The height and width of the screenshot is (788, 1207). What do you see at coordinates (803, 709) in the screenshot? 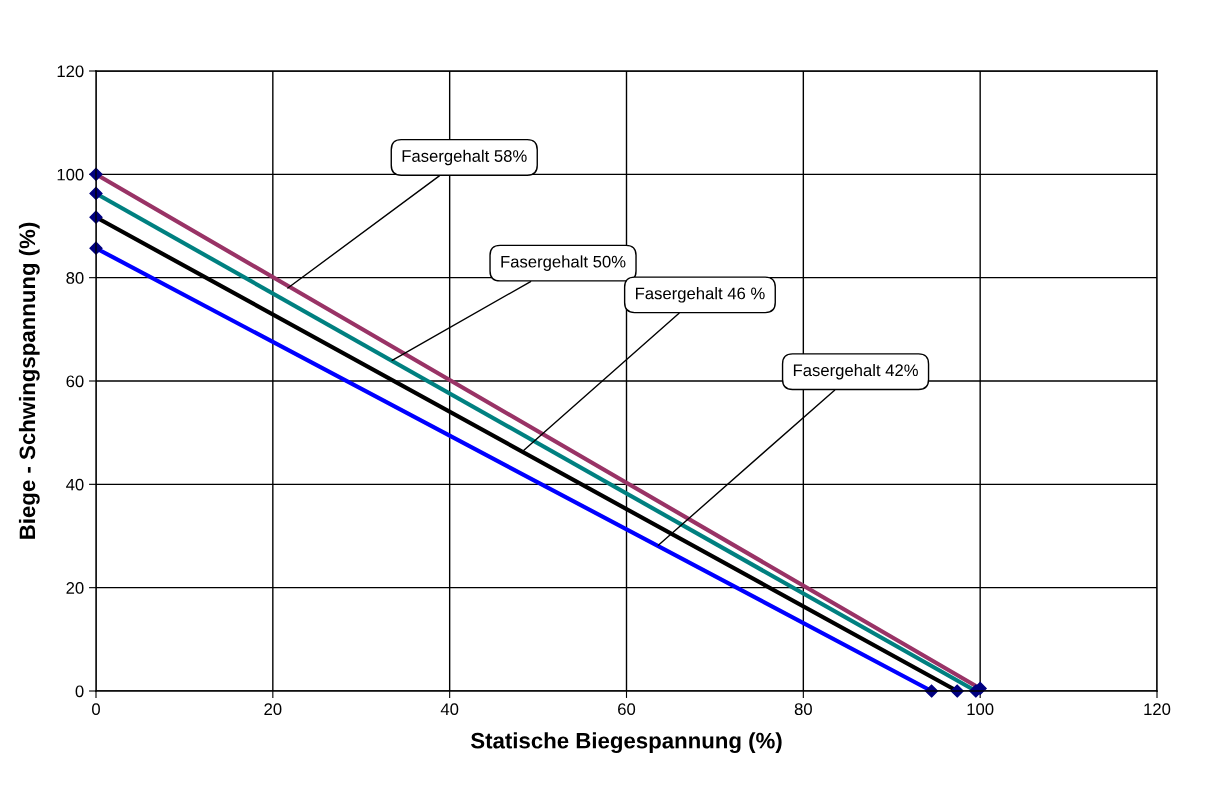
I see `x-tick-label: 80` at bounding box center [803, 709].